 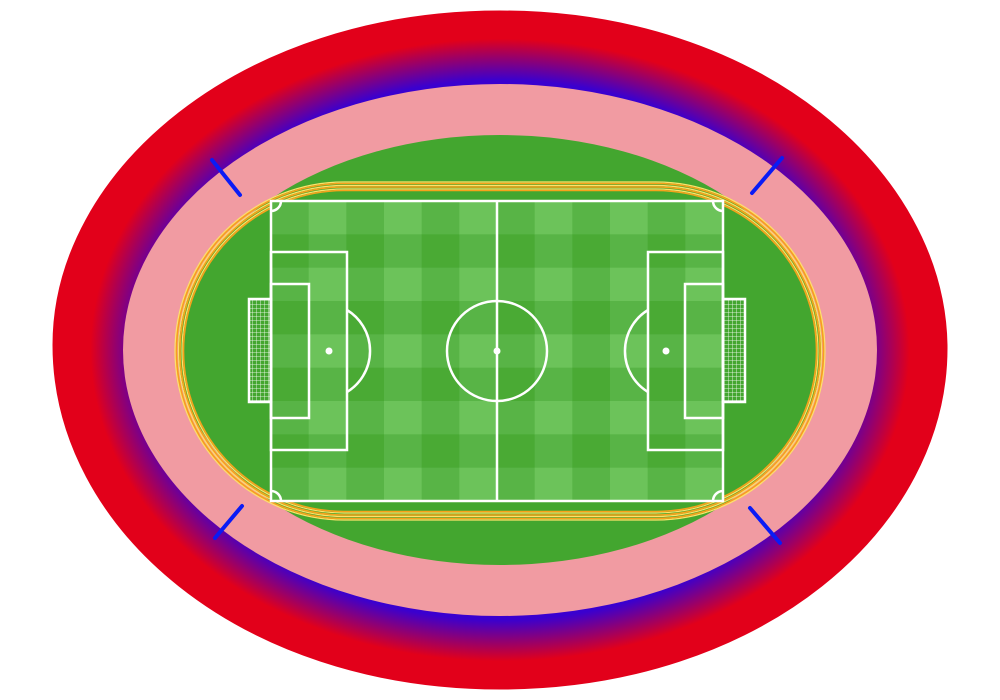 What do you see at coordinates (276, 206) in the screenshot?
I see `corner-arc-top-left` at bounding box center [276, 206].